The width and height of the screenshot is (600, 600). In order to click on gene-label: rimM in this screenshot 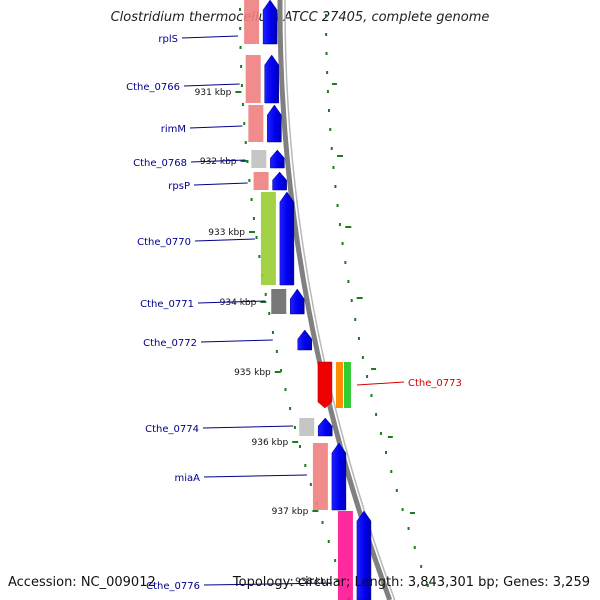, I will do `click(173, 129)`.